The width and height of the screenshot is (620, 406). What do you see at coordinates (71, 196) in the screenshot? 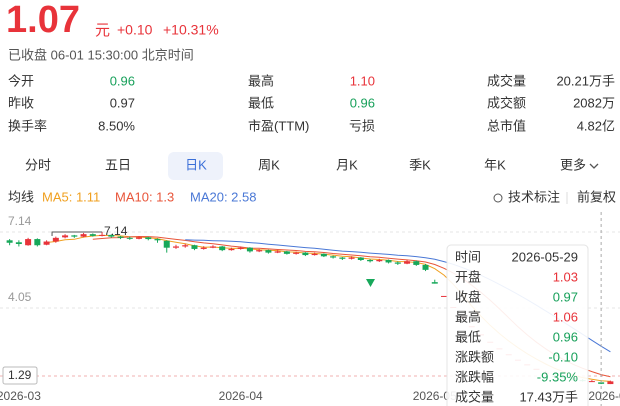
I see `ma-legend: MA5: 1.11` at bounding box center [71, 196].